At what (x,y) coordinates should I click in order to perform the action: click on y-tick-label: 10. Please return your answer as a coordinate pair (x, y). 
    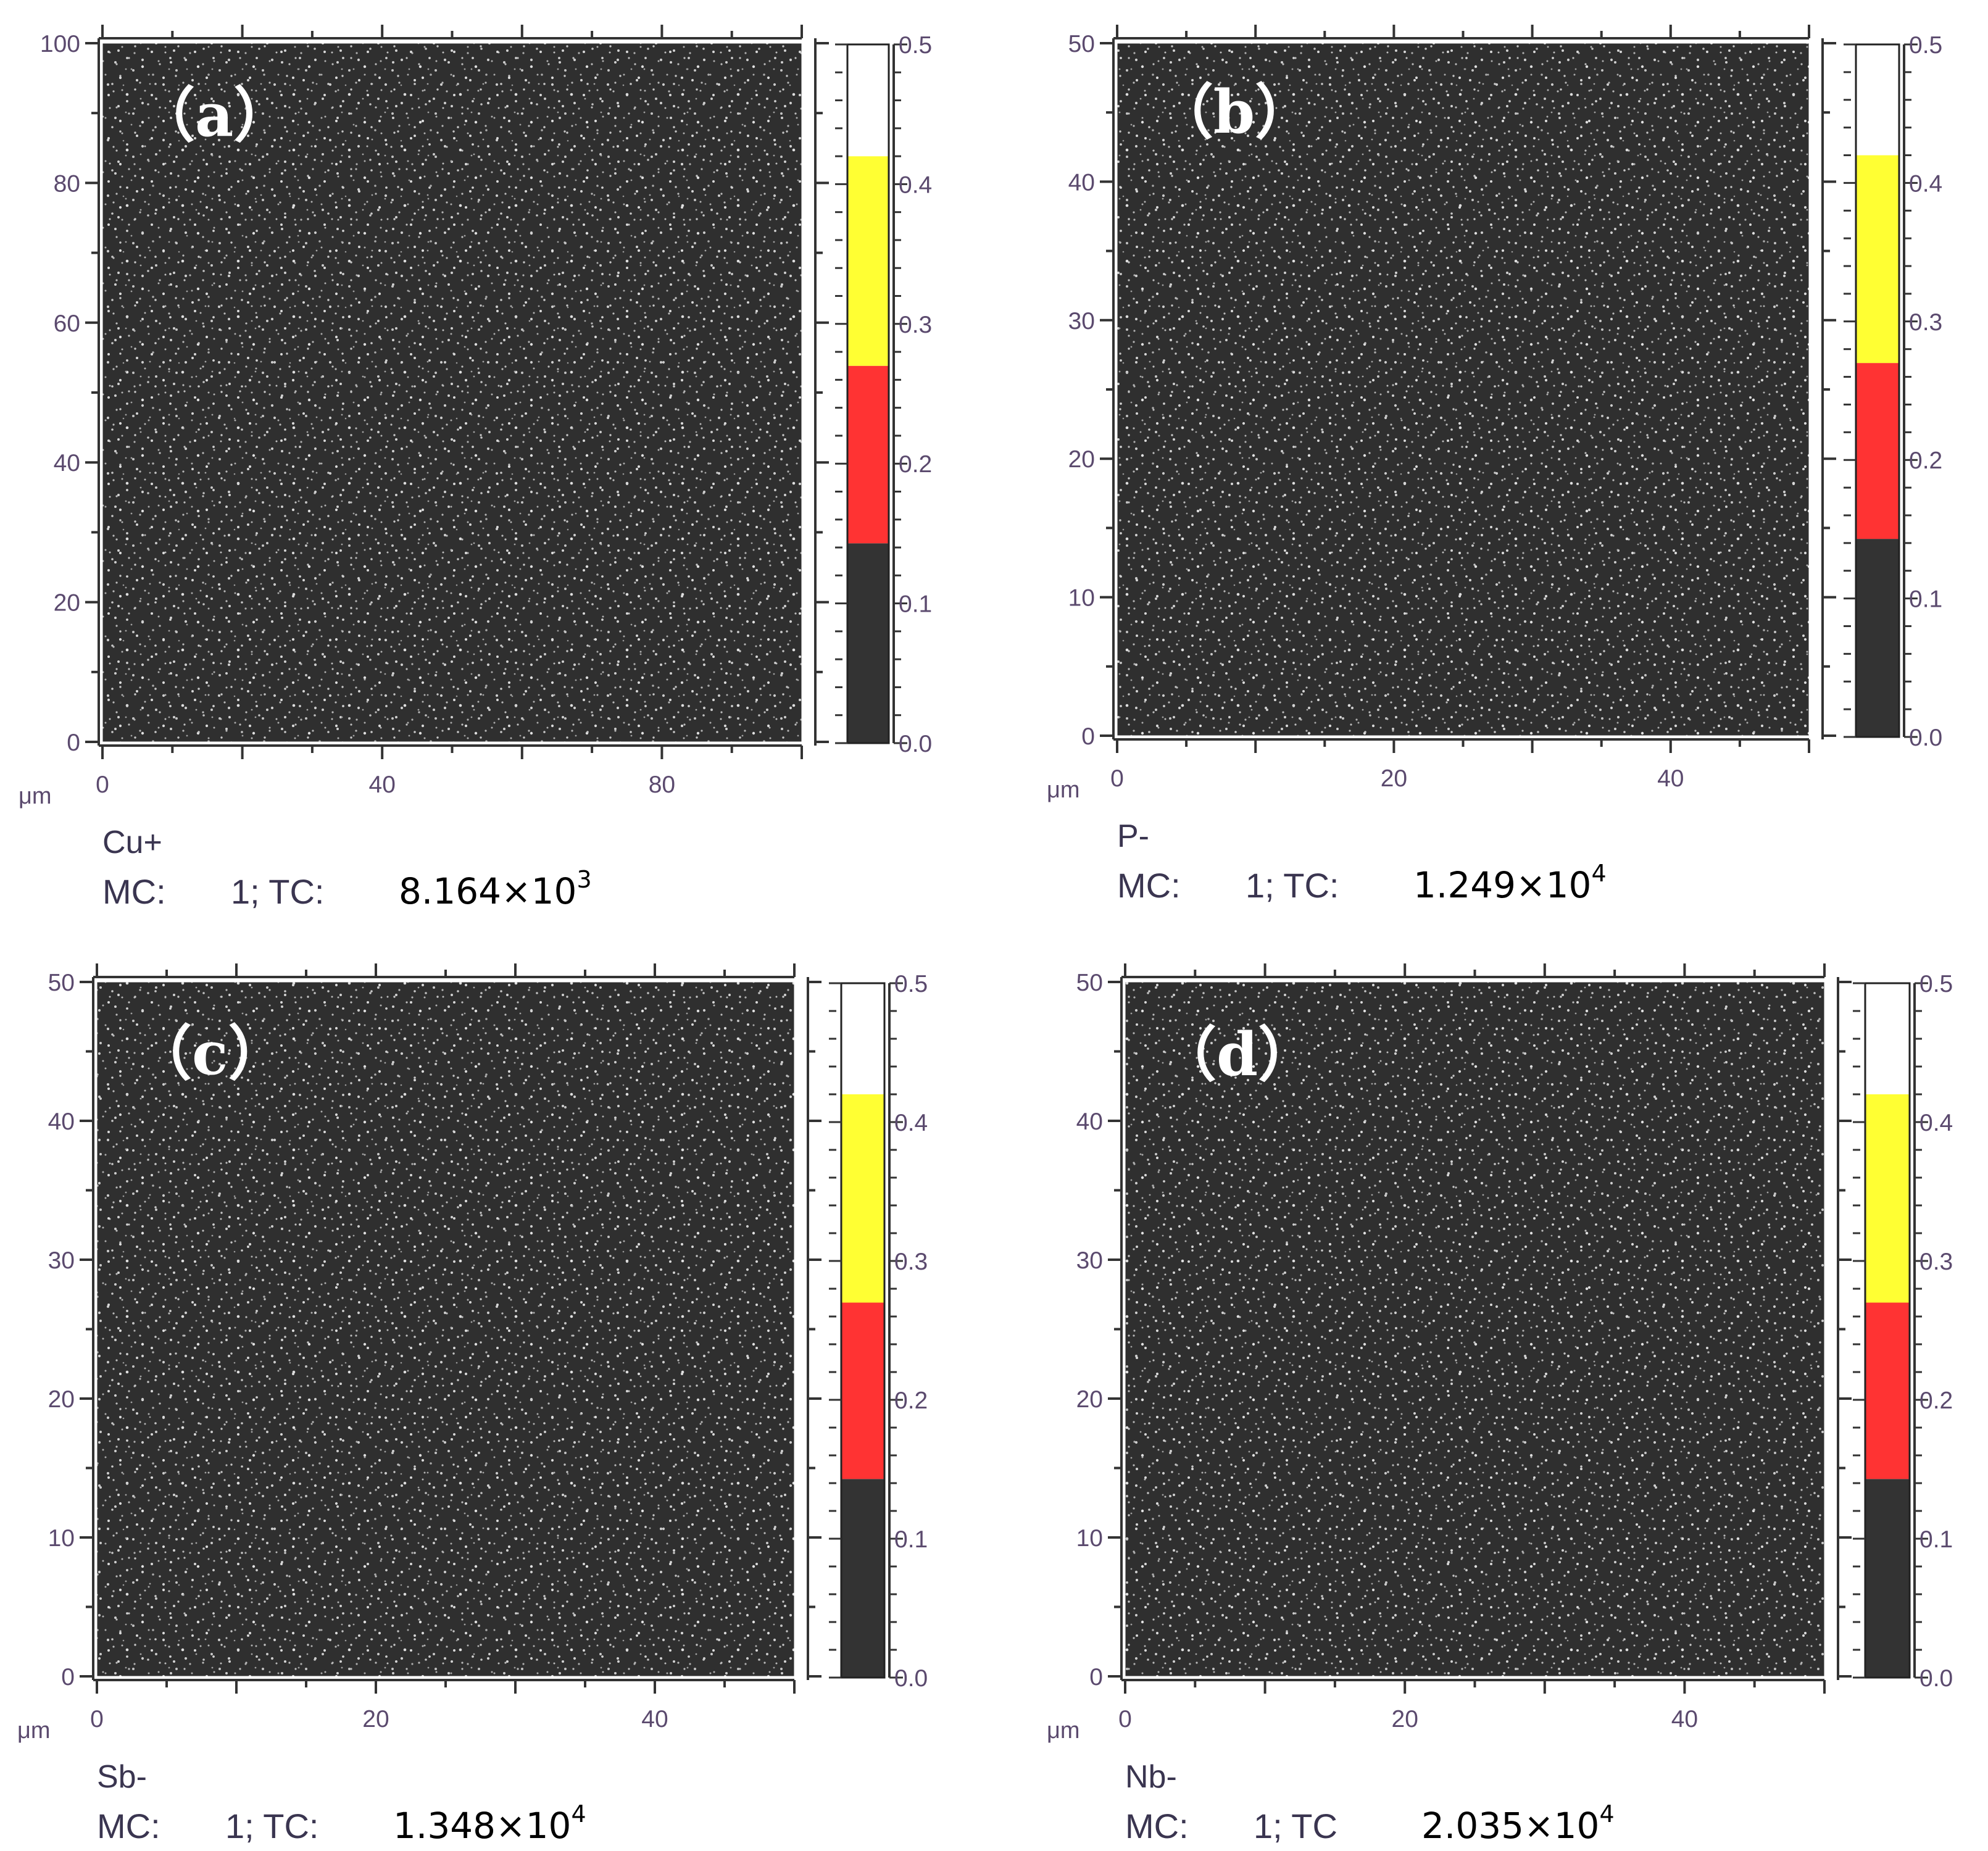
    Looking at the image, I should click on (61, 1539).